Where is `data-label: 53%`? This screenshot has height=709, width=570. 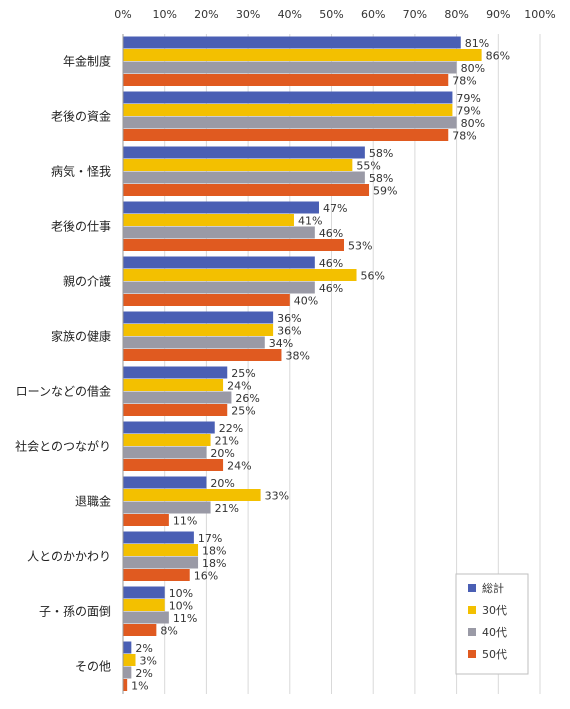
data-label: 53% is located at coordinates (360, 246).